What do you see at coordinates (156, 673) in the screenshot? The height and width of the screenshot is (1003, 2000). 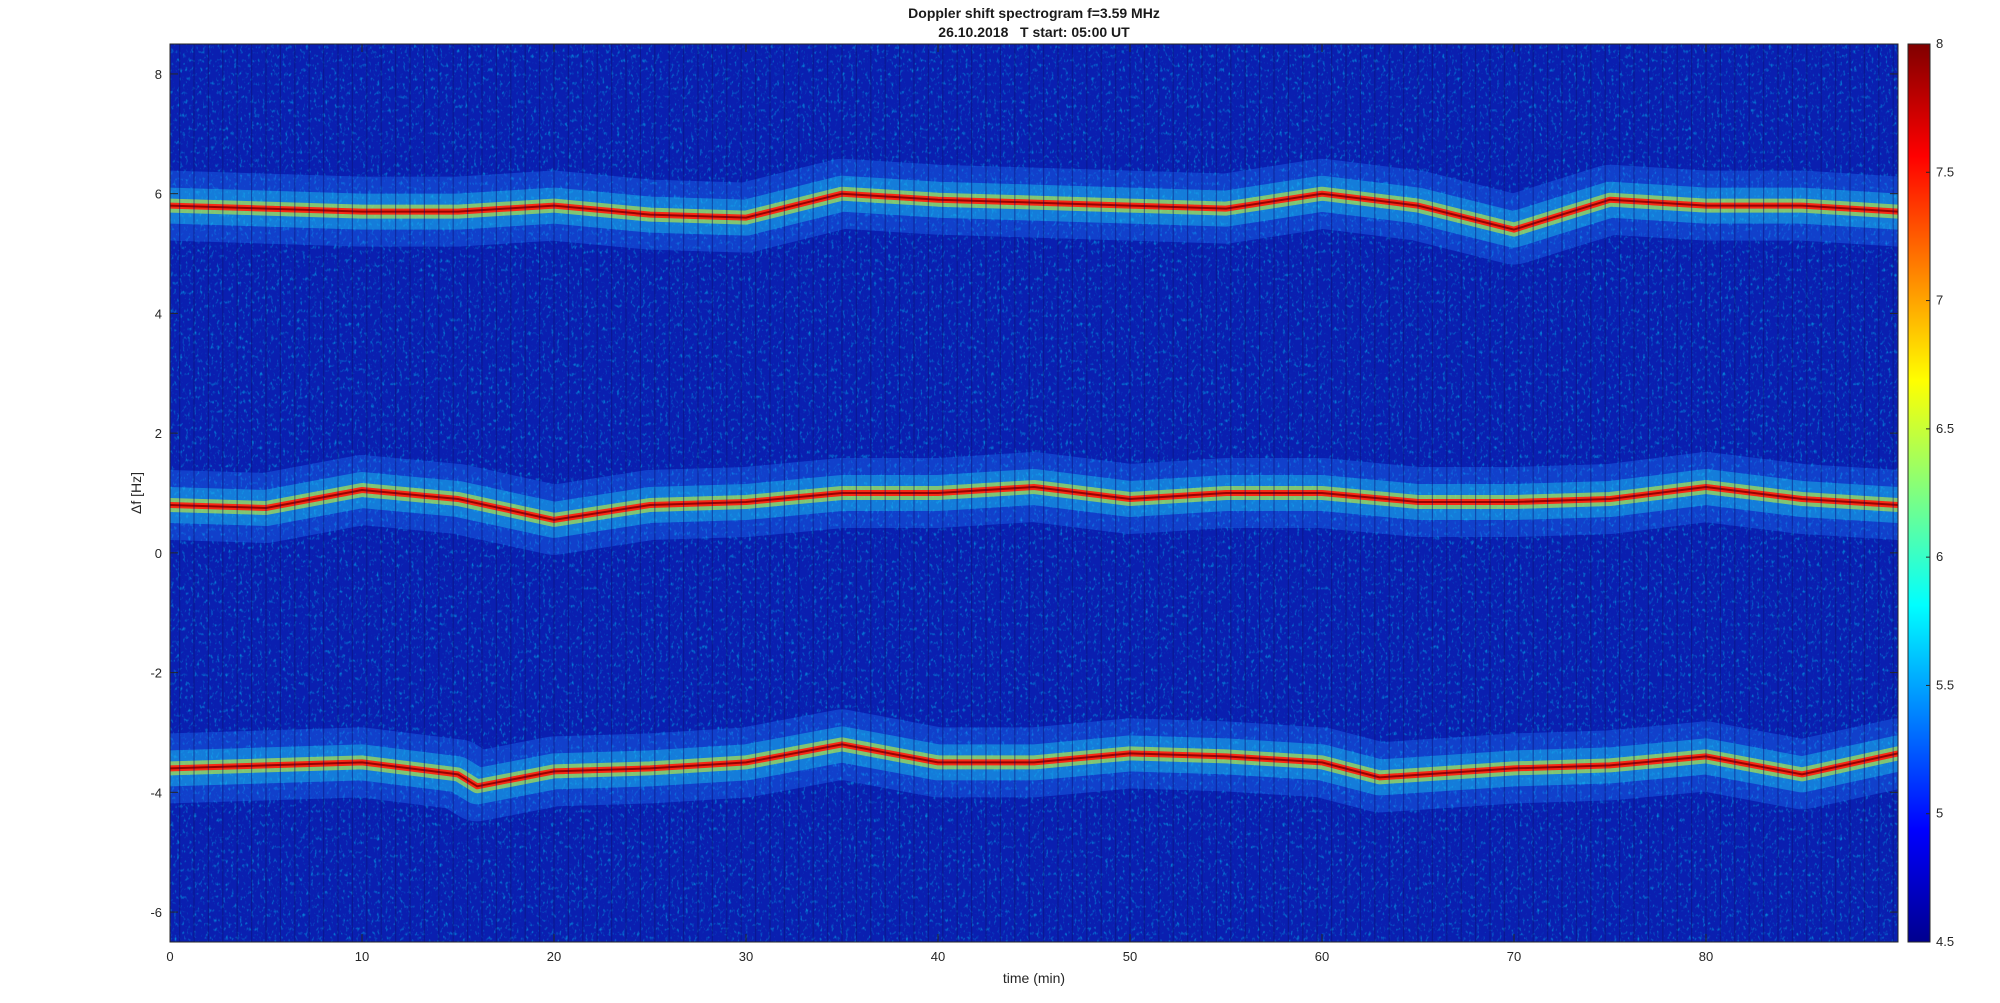 I see `y-tick-label: -2` at bounding box center [156, 673].